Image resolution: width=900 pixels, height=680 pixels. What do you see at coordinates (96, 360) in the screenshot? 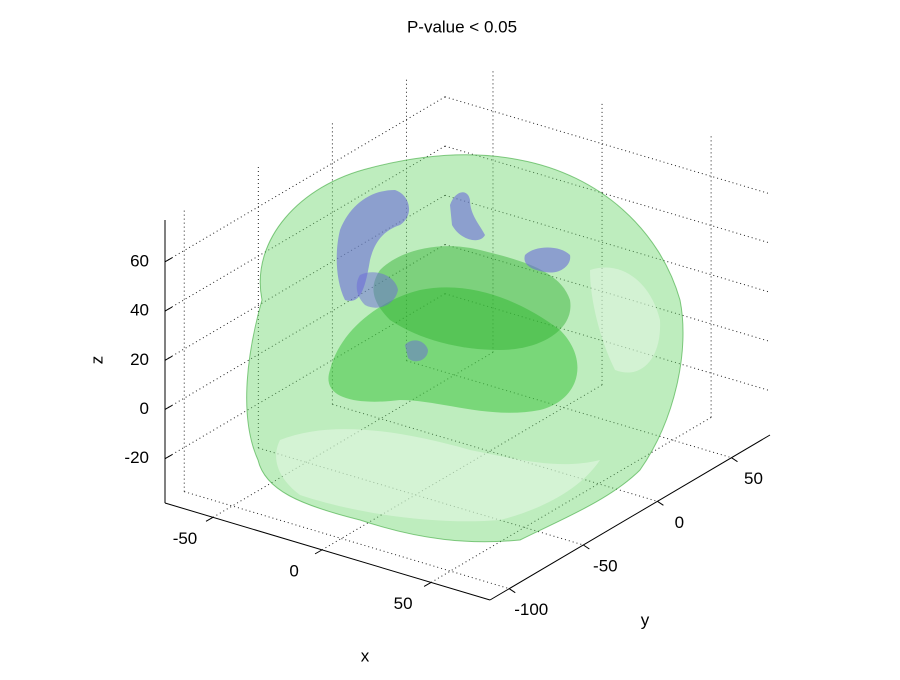
I see `z-axis-label: z` at bounding box center [96, 360].